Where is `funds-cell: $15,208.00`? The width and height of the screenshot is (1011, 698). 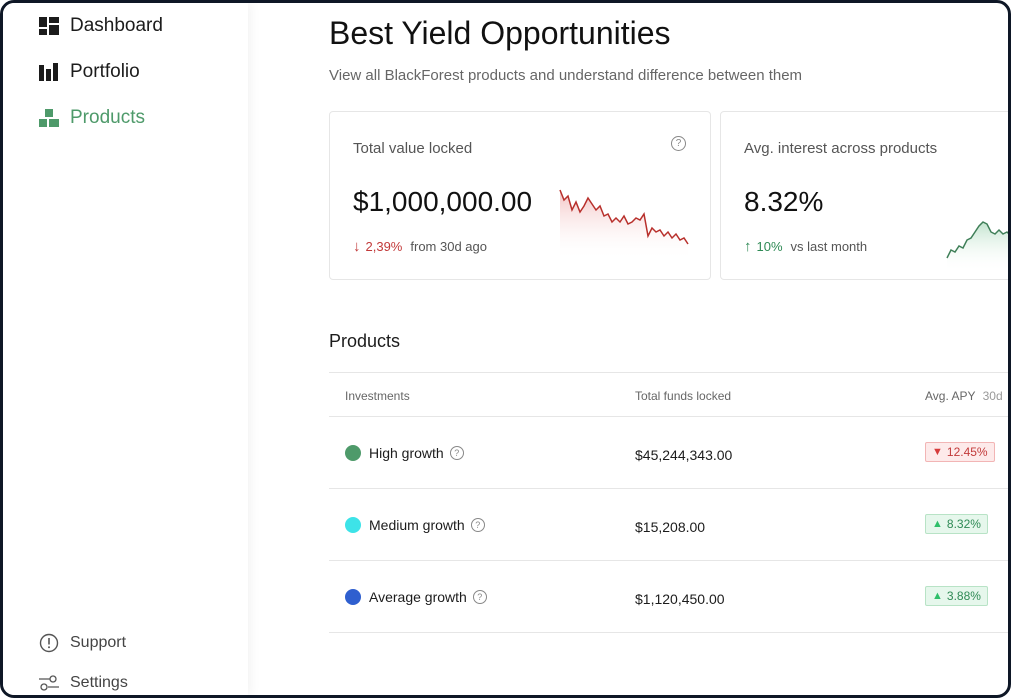
funds-cell: $15,208.00 is located at coordinates (670, 527).